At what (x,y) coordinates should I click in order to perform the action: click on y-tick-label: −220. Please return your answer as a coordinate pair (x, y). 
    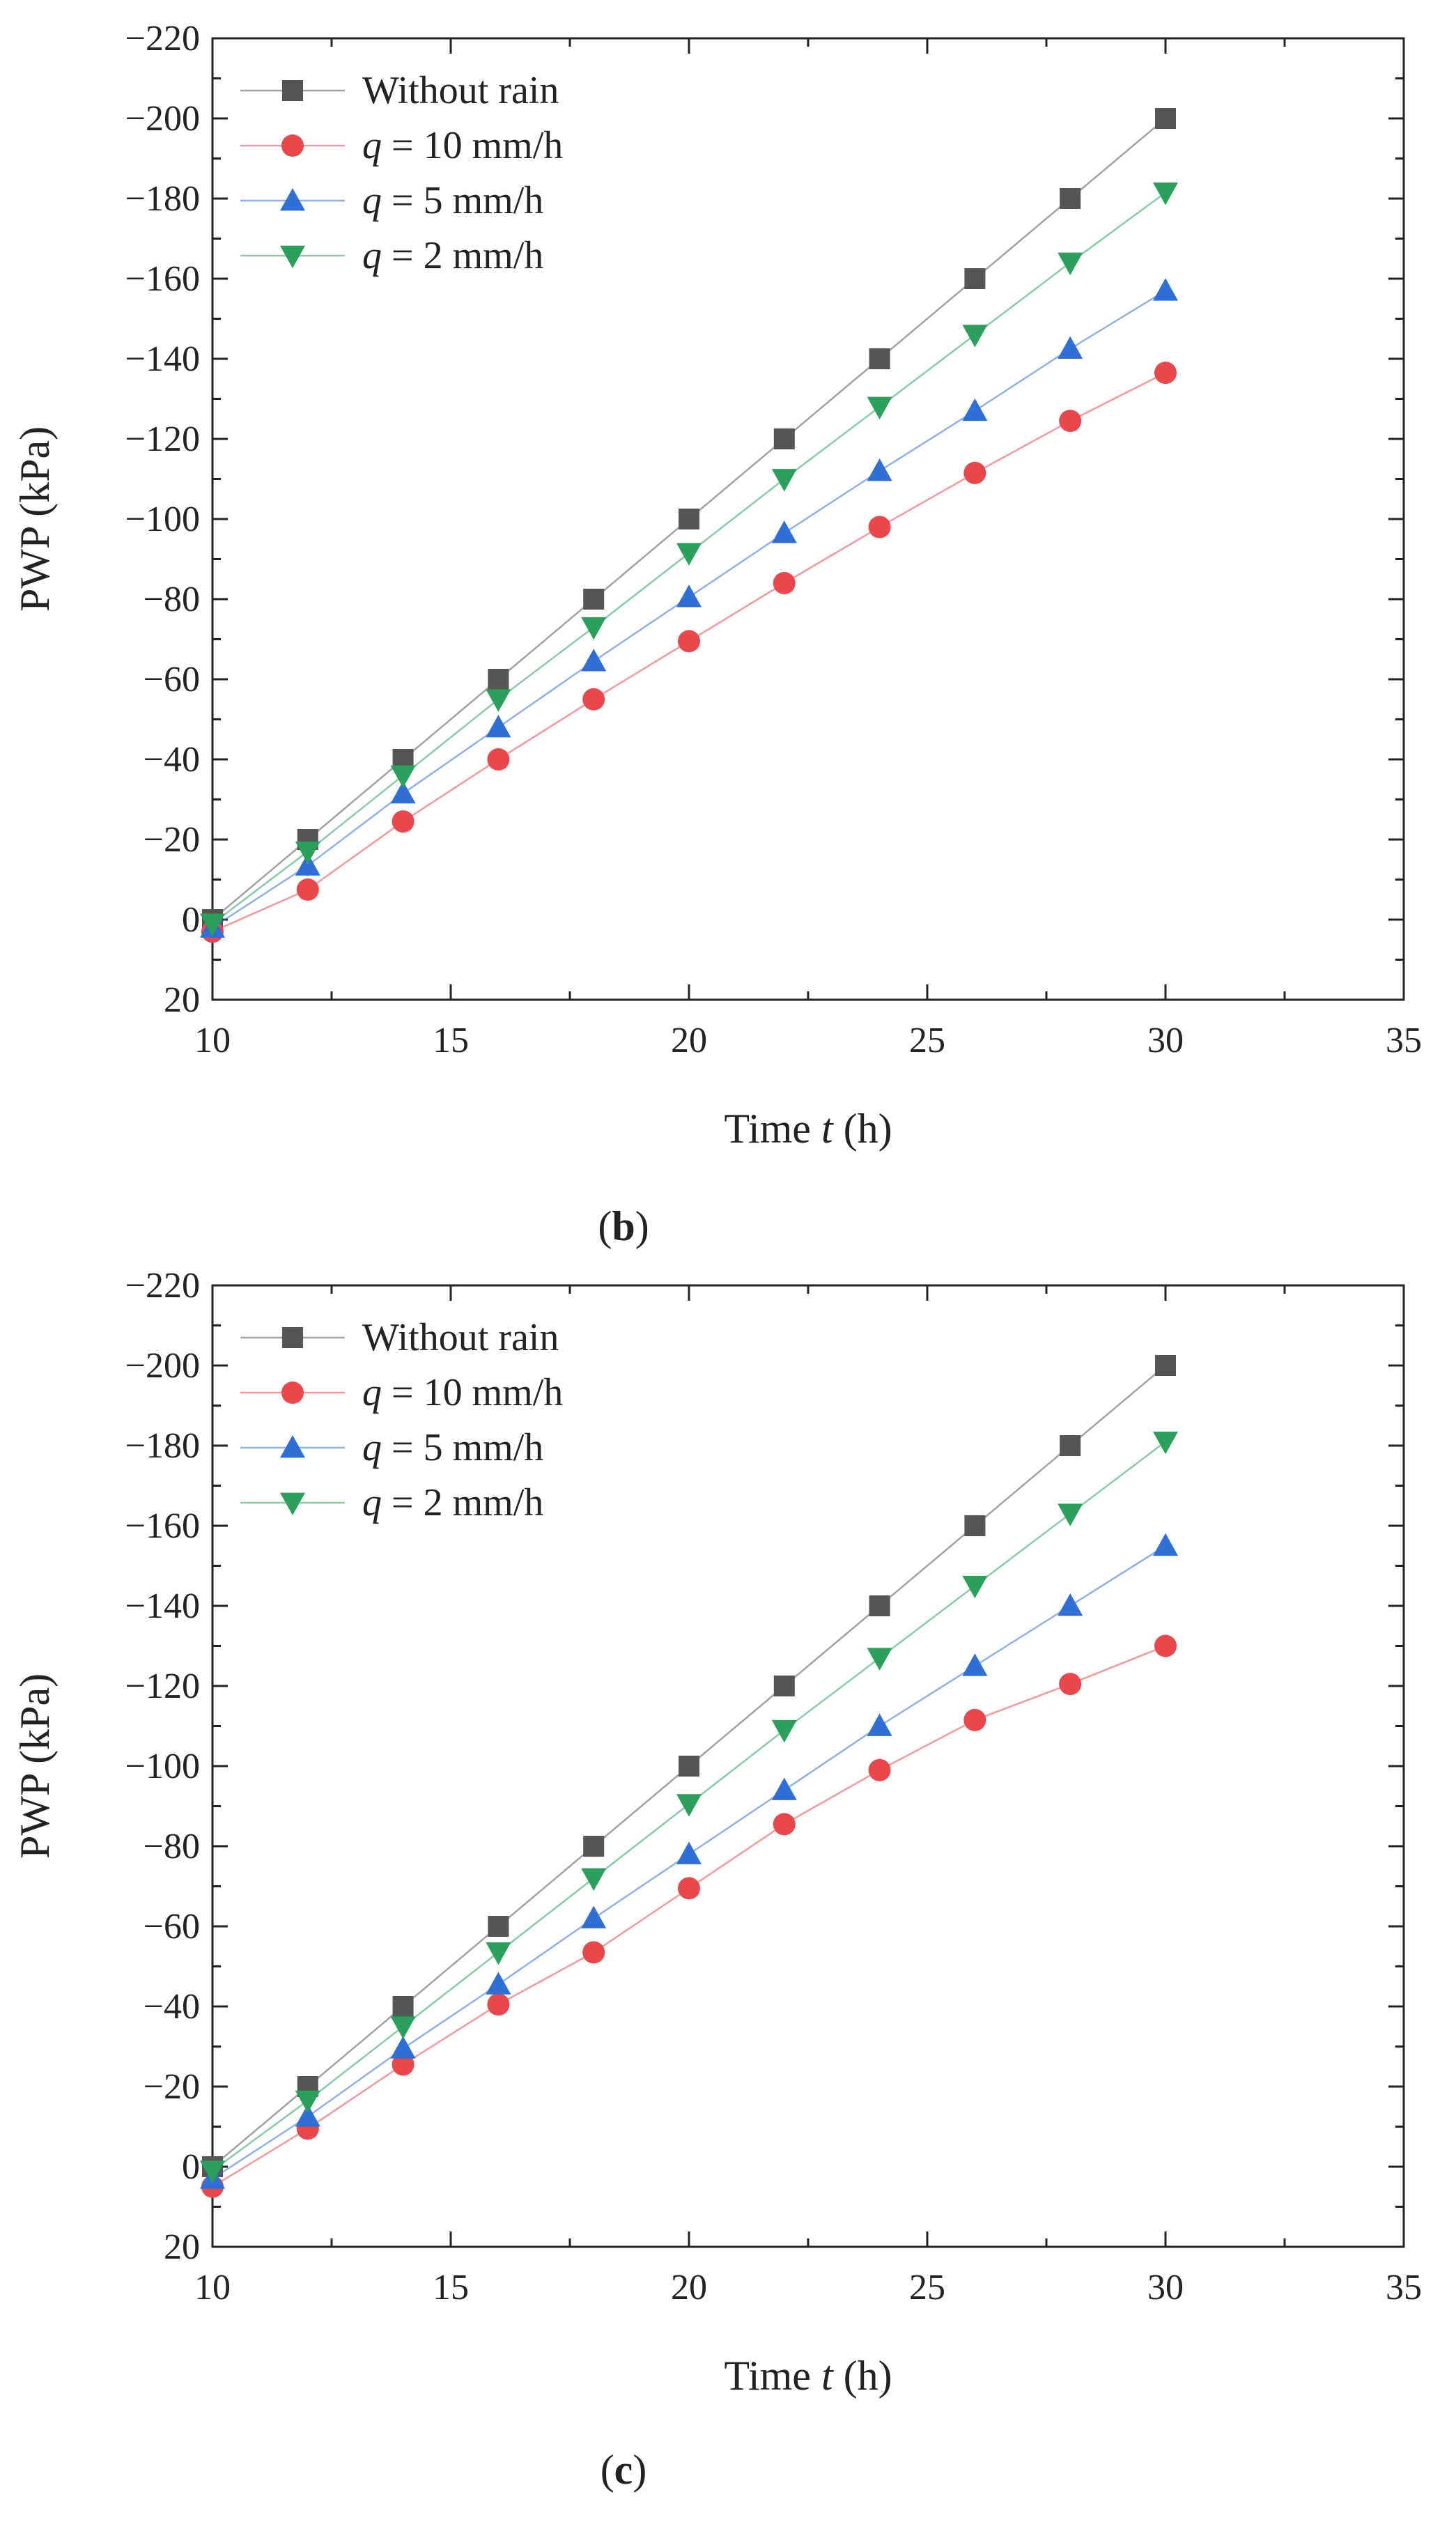
    Looking at the image, I should click on (162, 1286).